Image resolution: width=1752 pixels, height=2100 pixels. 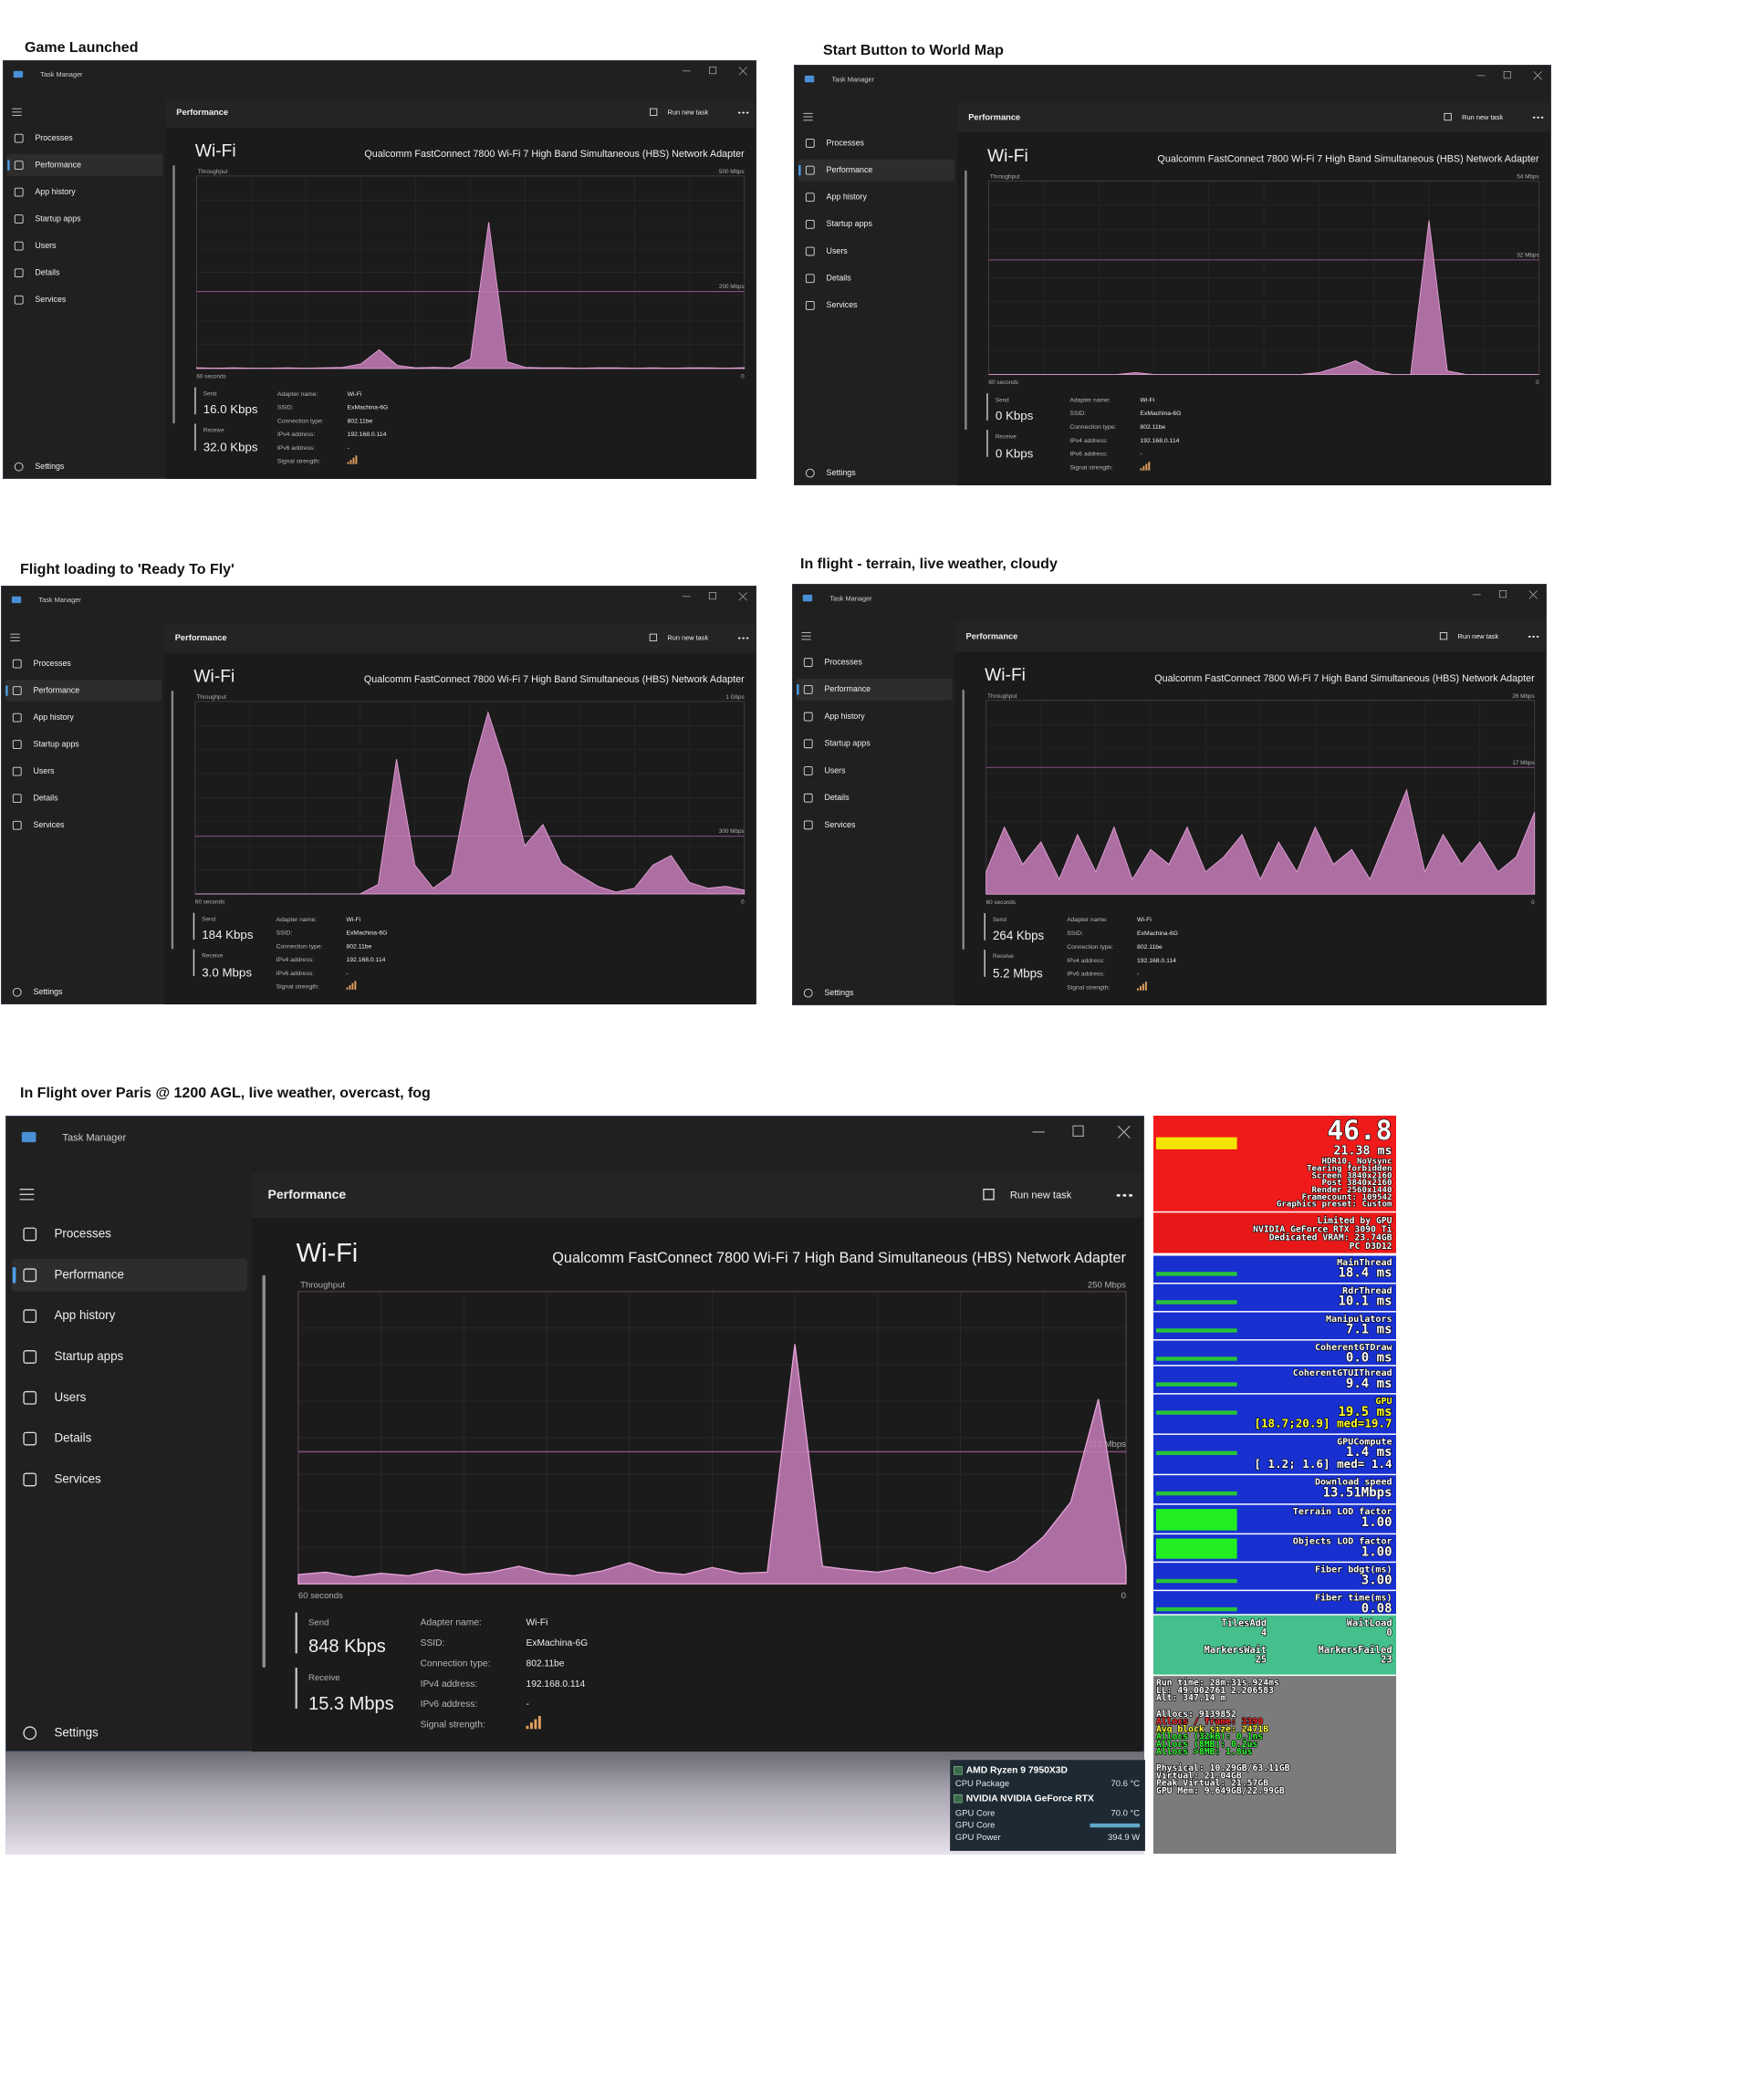 What do you see at coordinates (1196, 1715) in the screenshot?
I see `stats-line: Allocs: 9139852` at bounding box center [1196, 1715].